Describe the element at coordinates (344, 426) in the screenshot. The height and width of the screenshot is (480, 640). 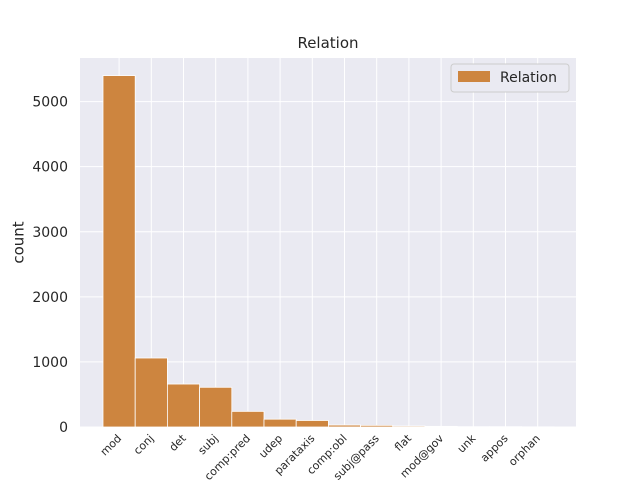
I see `bar-comp-obl` at that location.